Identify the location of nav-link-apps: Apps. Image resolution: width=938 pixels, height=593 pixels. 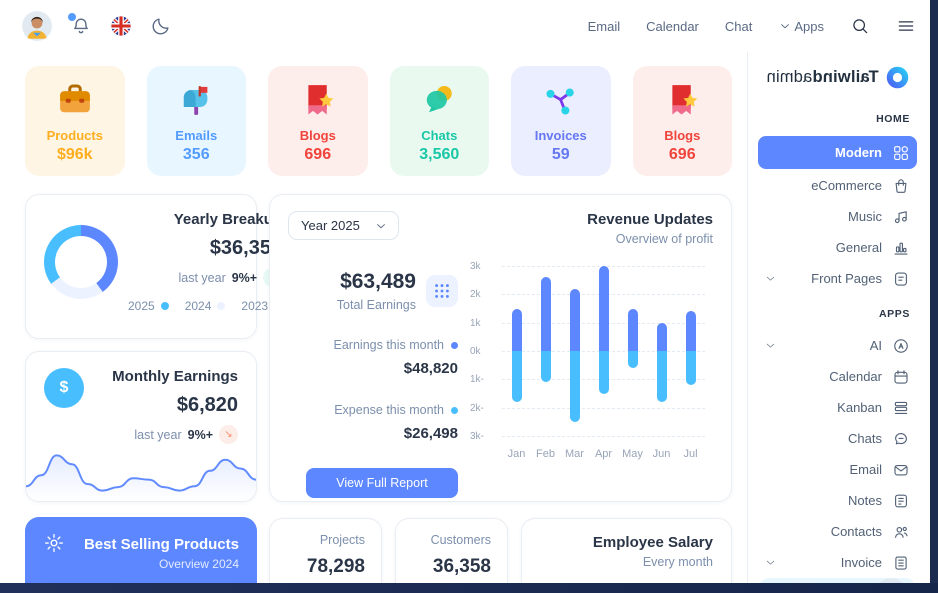
(801, 26).